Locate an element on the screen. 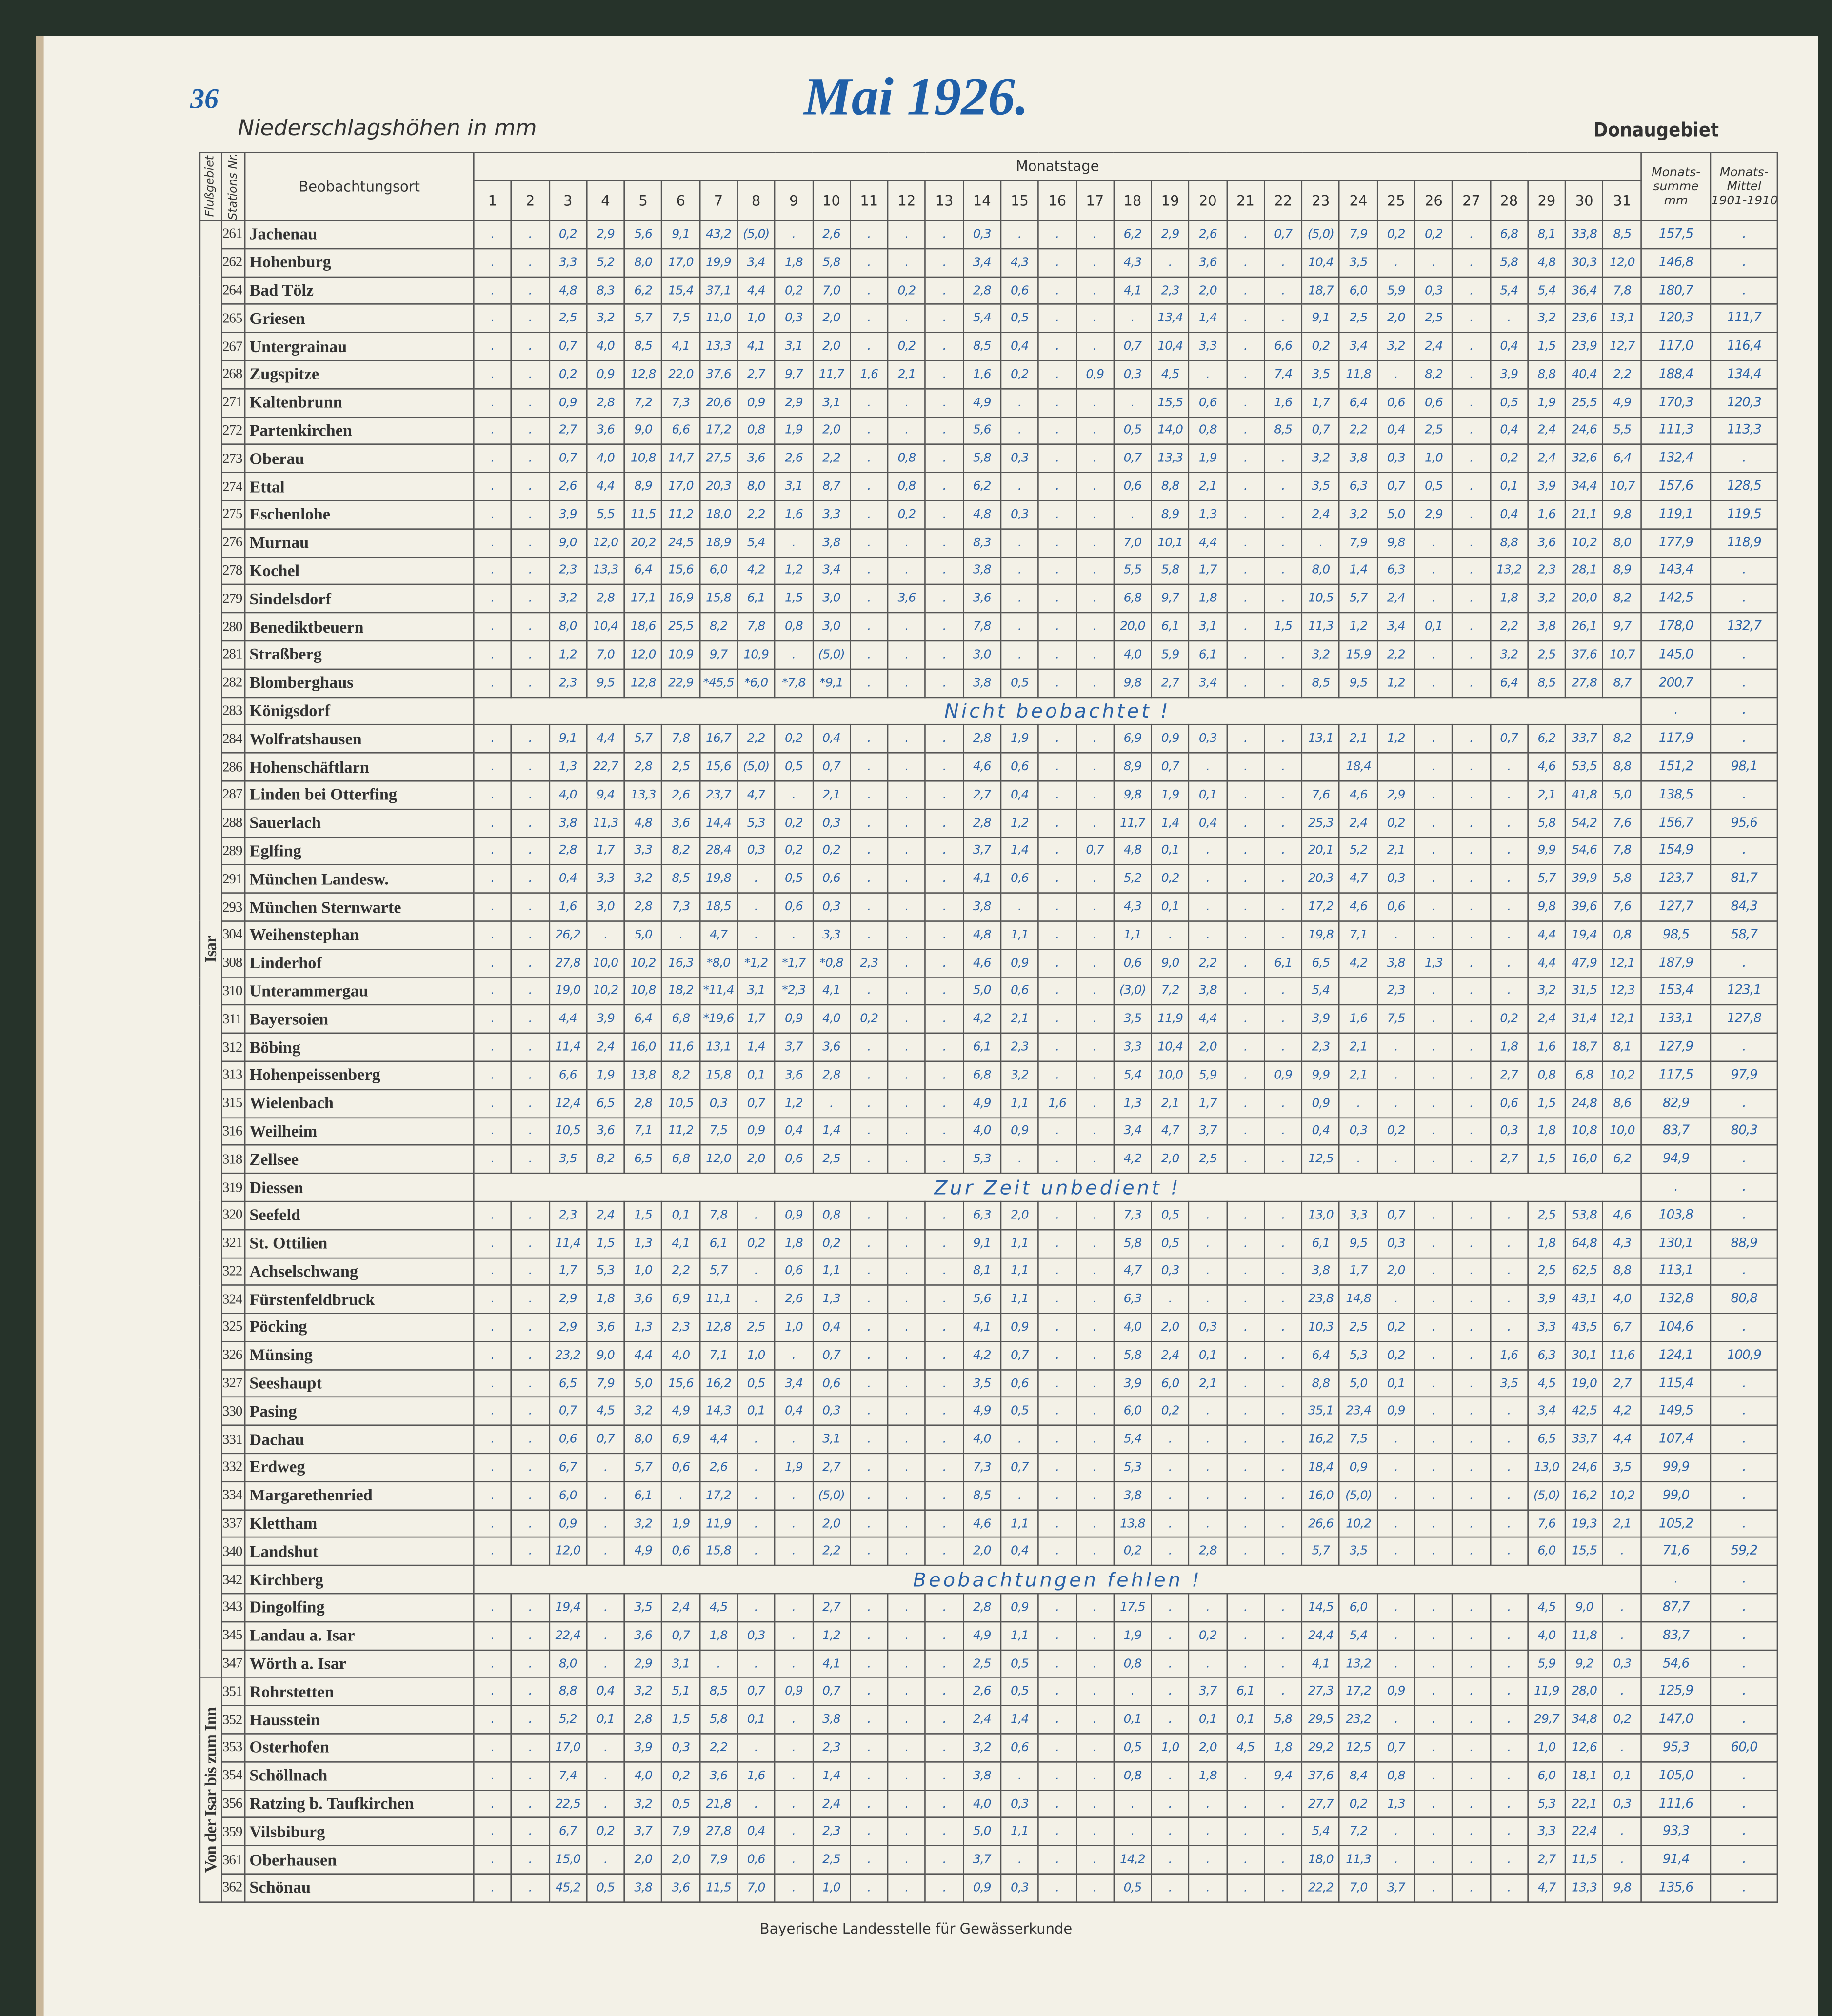 Image resolution: width=1832 pixels, height=2016 pixels. day-value: 15,9 is located at coordinates (1359, 655).